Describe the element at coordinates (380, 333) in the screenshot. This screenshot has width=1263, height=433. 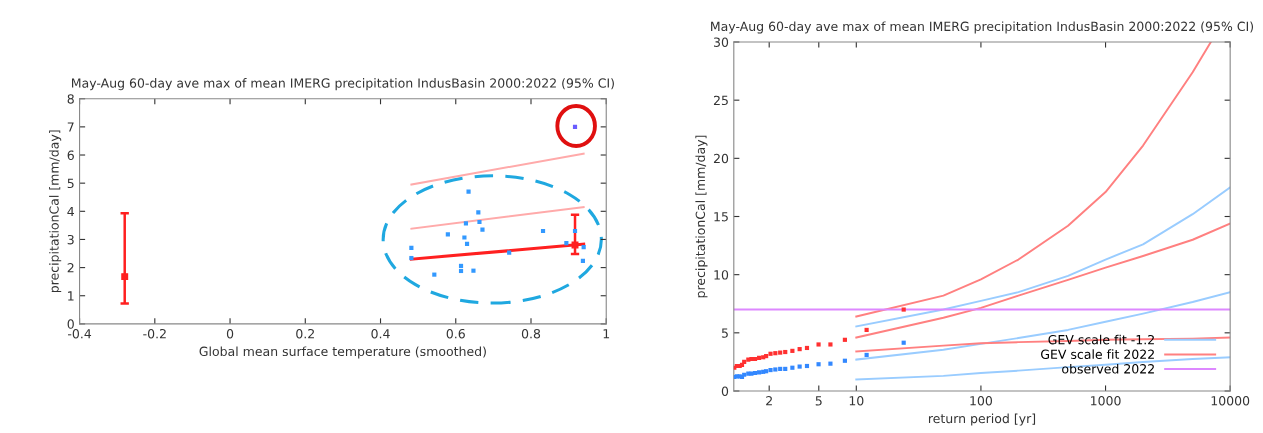
I see `x-tick-label: 0.4` at that location.